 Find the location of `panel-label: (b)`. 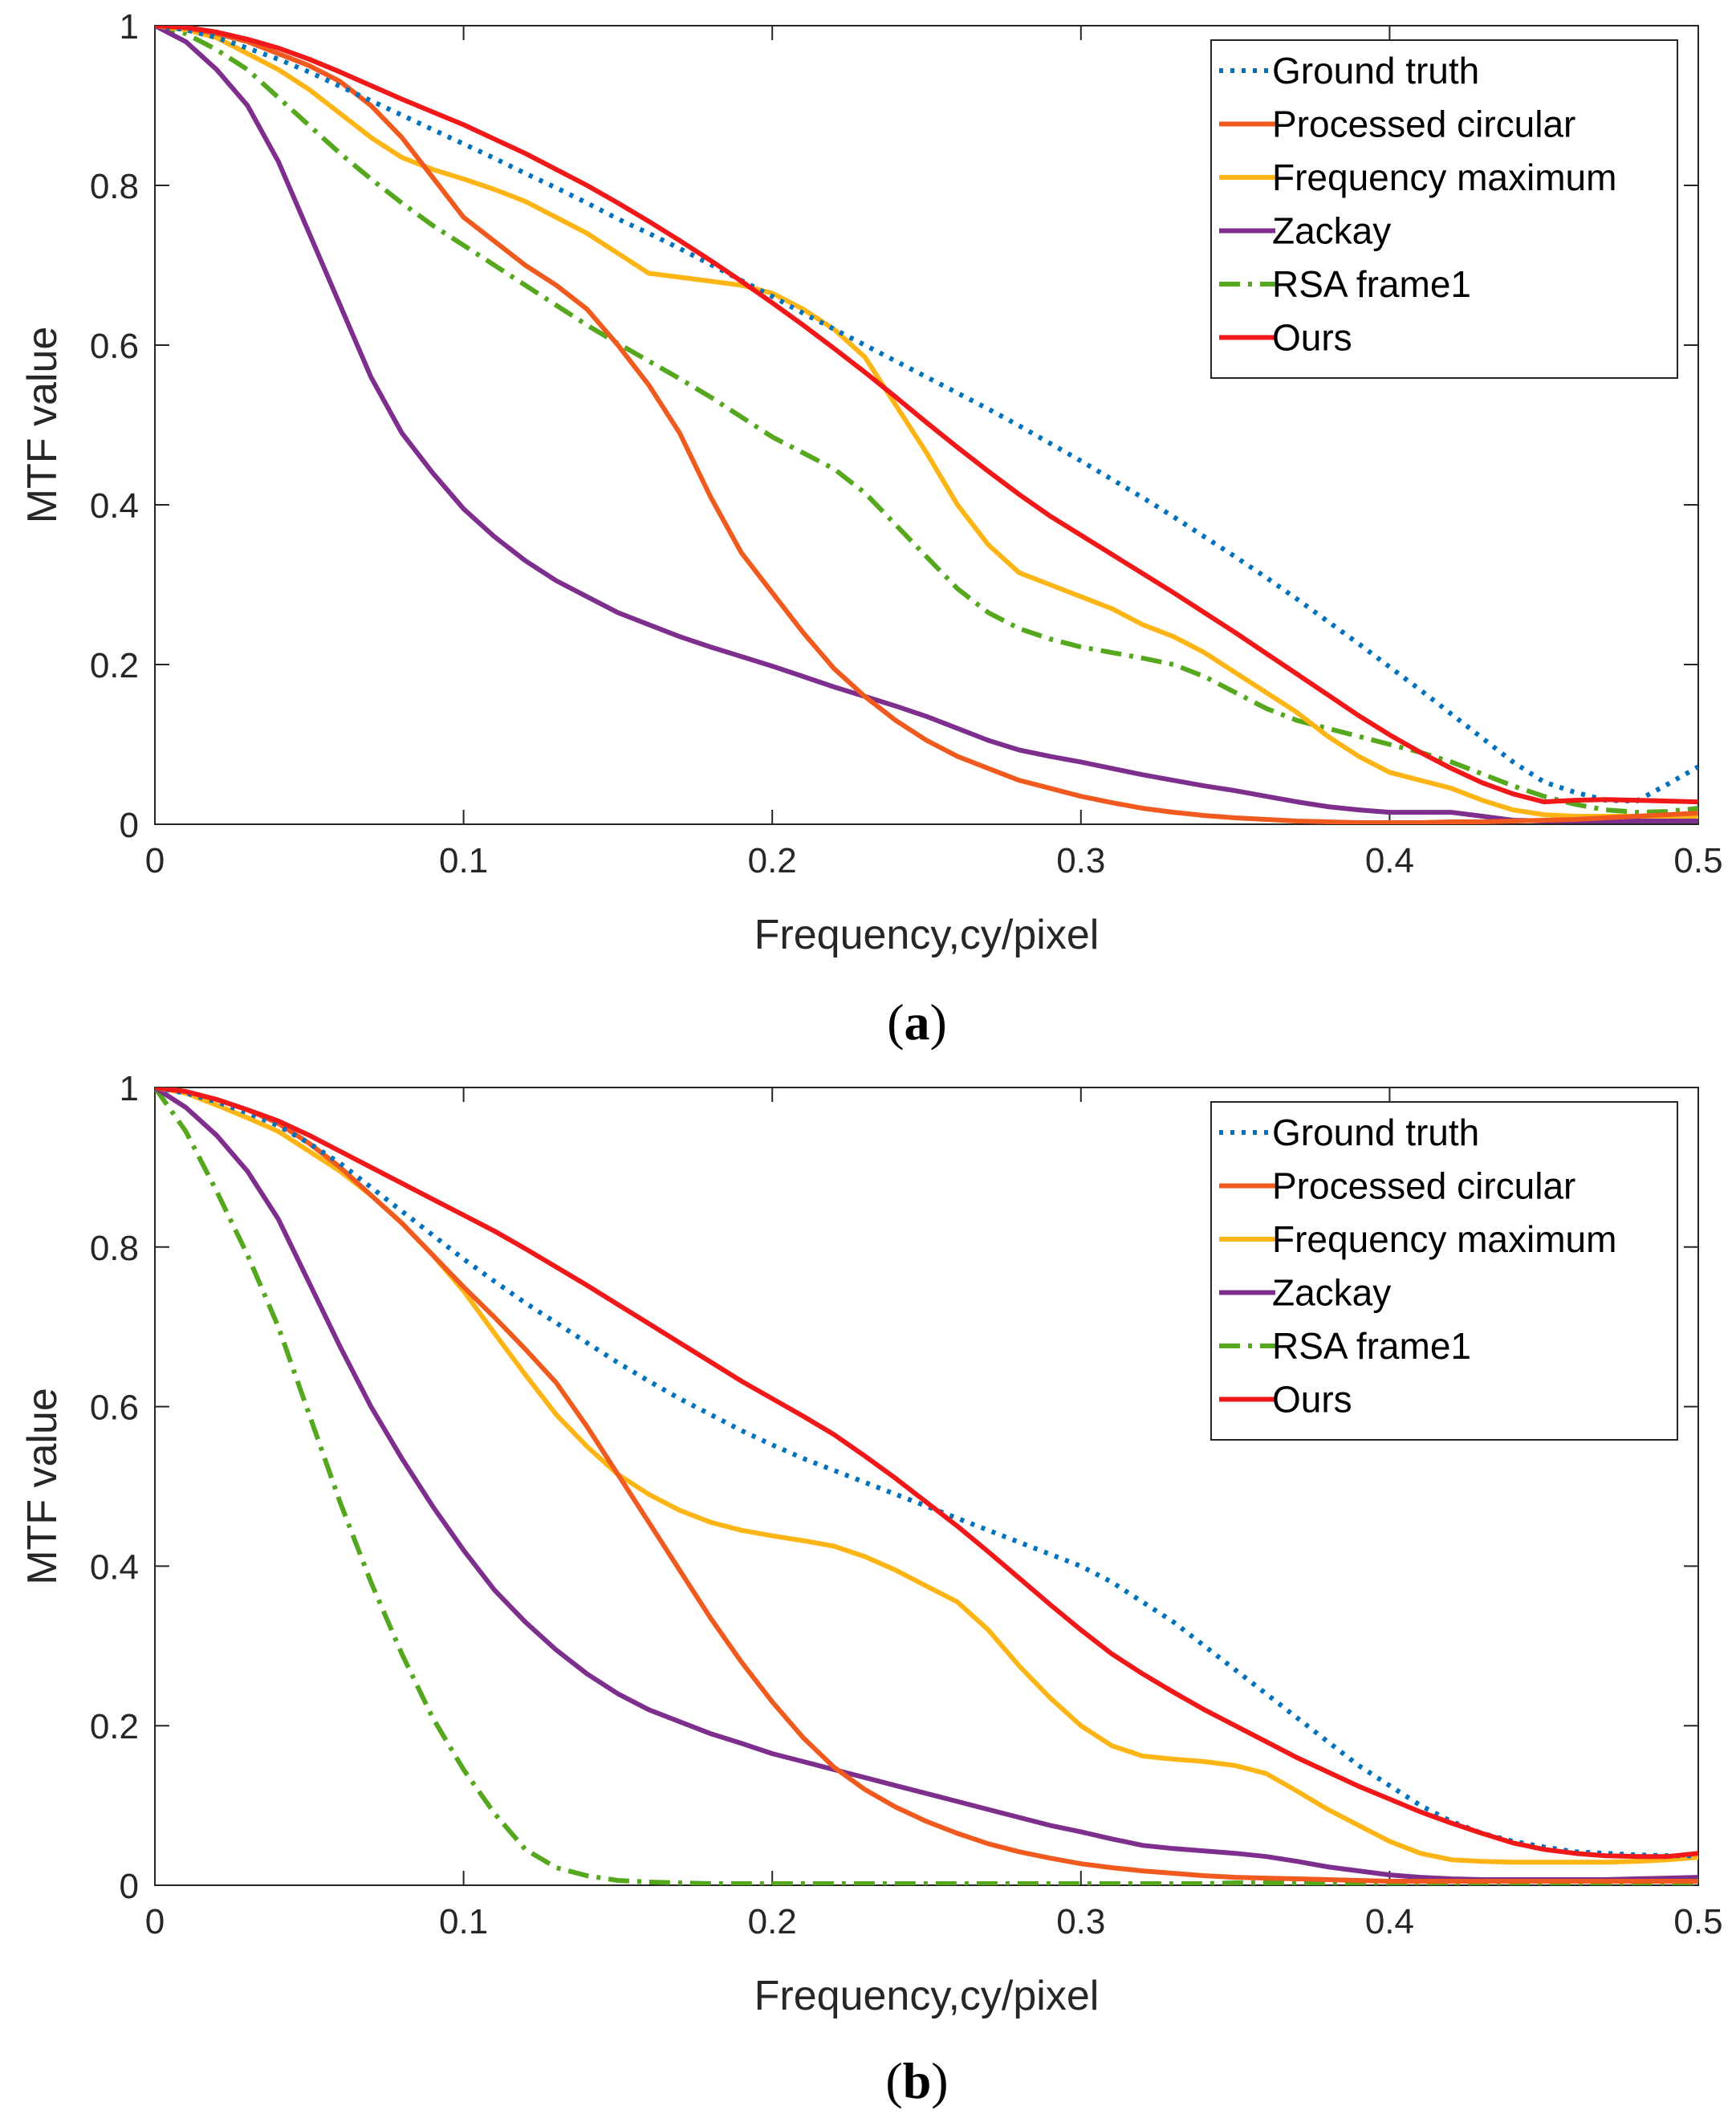

panel-label: (b) is located at coordinates (916, 2080).